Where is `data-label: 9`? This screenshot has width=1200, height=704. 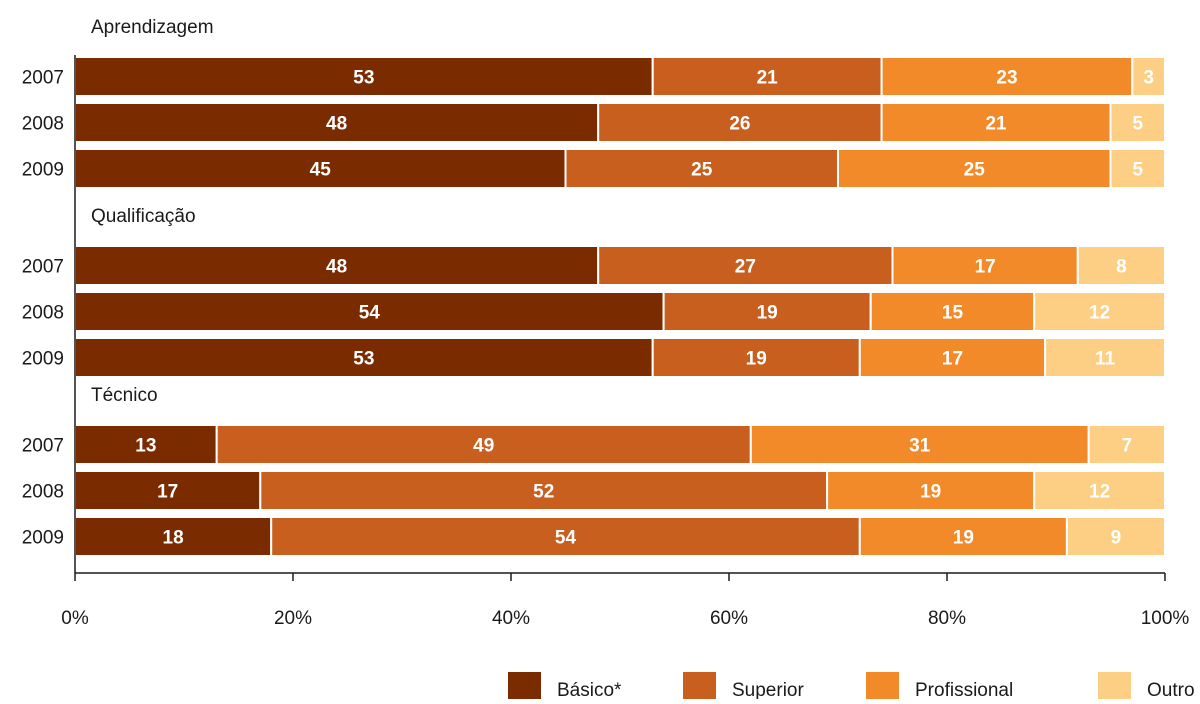
data-label: 9 is located at coordinates (1116, 538).